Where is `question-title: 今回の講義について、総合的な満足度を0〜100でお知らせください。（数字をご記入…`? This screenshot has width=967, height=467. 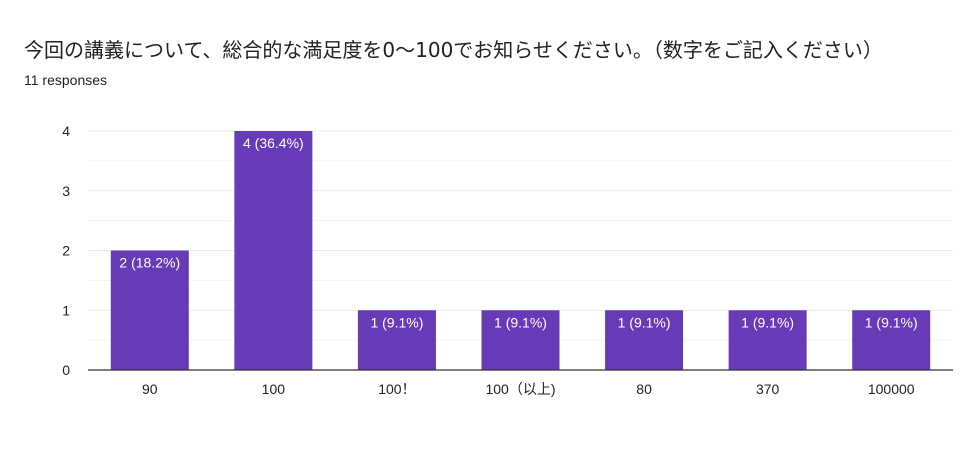
question-title: 今回の講義について、総合的な満足度を0〜100でお知らせください。（数字をご記入… is located at coordinates (453, 50).